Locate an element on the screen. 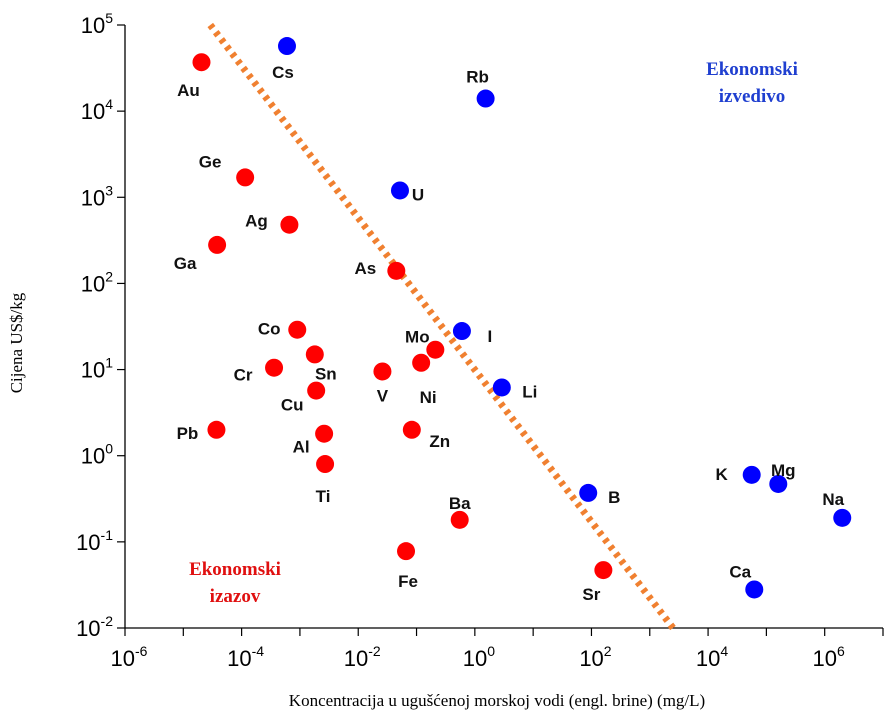  point-label-al: Al is located at coordinates (301, 447).